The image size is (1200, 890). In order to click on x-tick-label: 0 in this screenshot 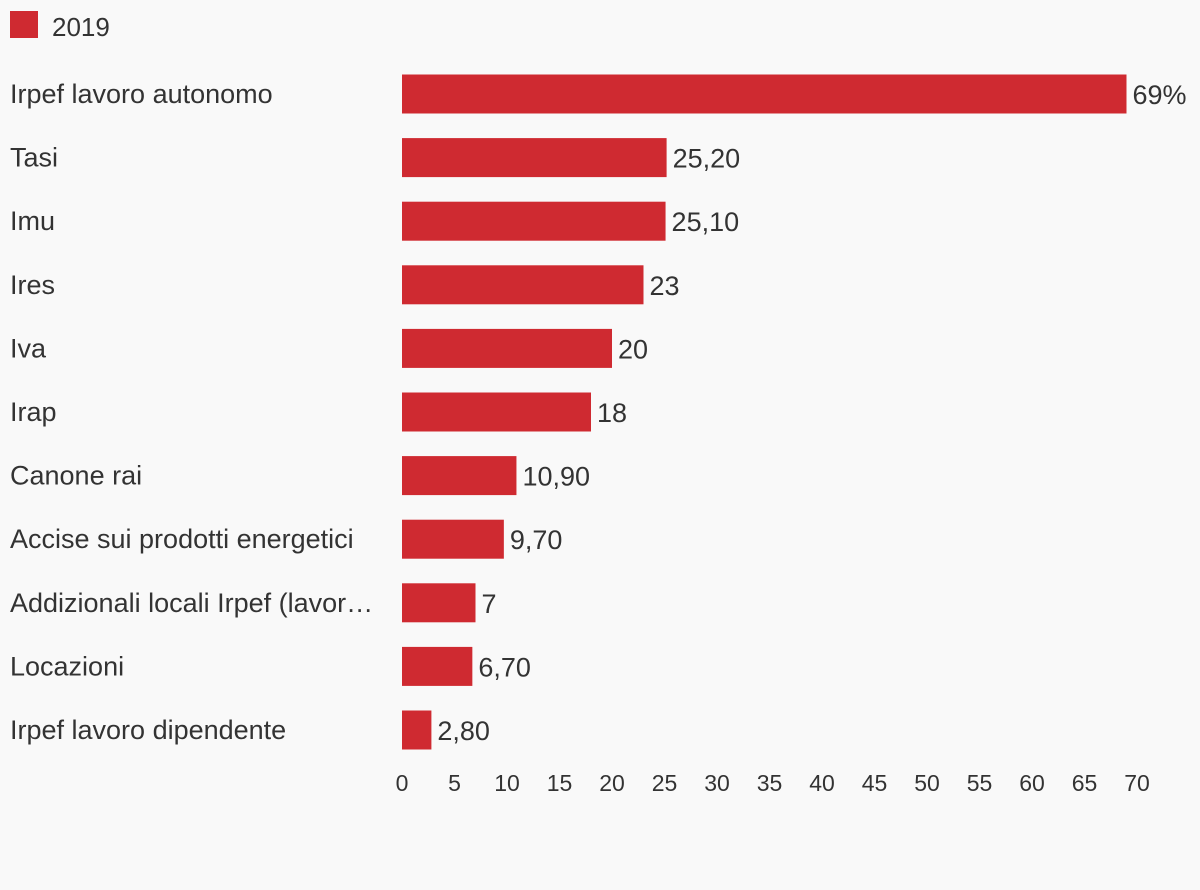, I will do `click(402, 783)`.